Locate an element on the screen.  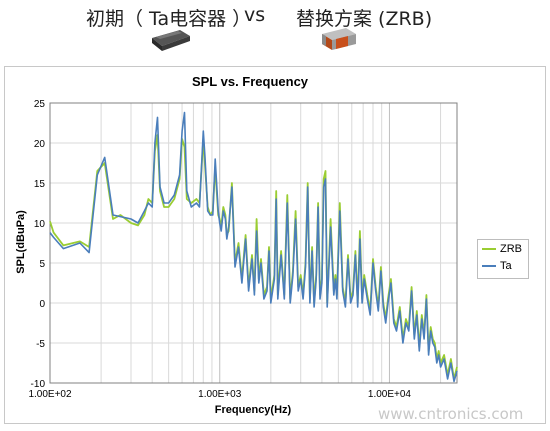
replacement-caption: 替换方案 (ZRB) is located at coordinates (364, 19).